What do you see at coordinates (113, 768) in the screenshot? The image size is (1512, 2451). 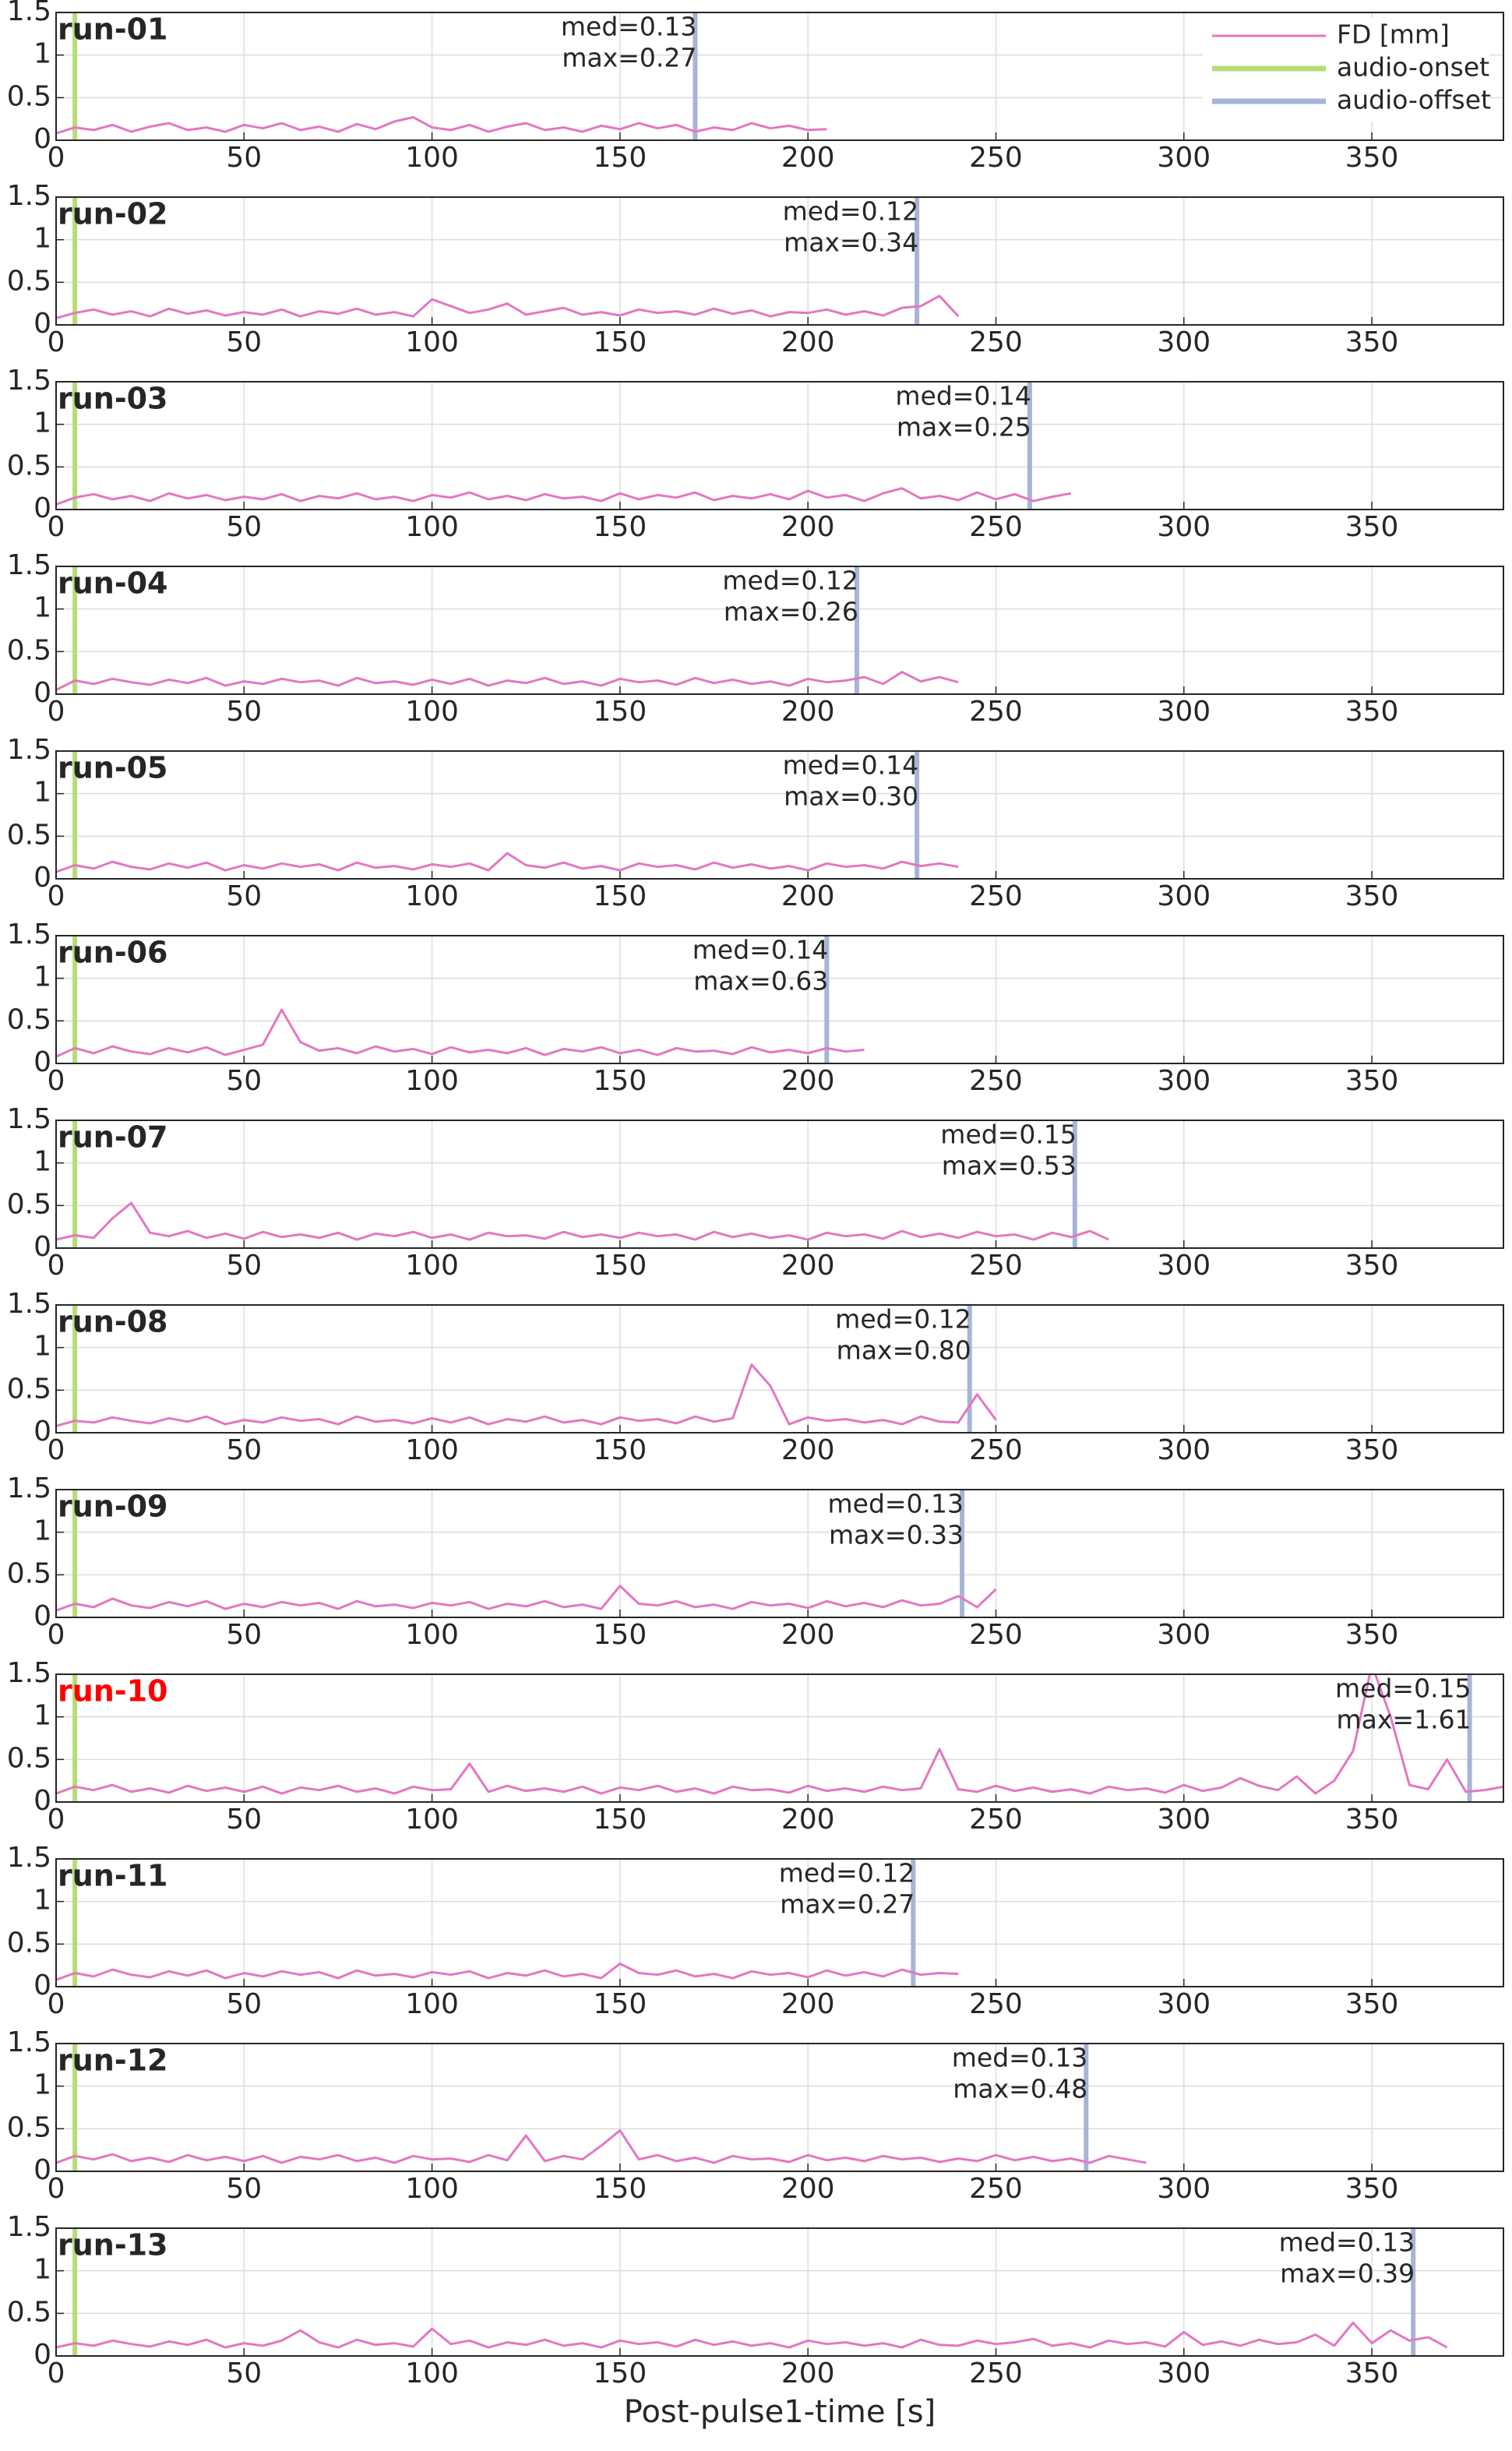 I see `run-title: run-05` at bounding box center [113, 768].